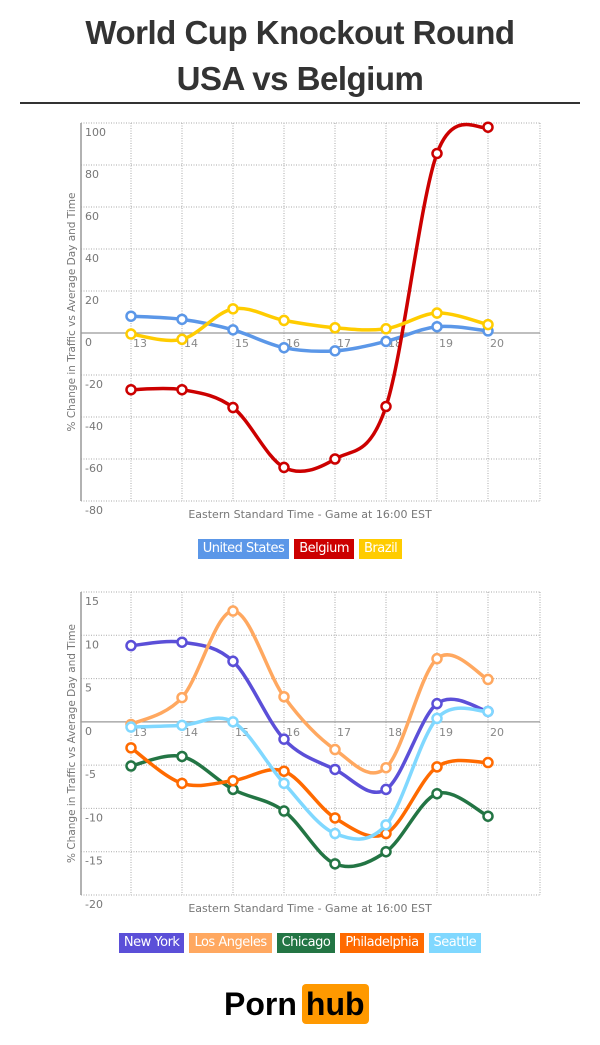 The width and height of the screenshot is (600, 1045). Describe the element at coordinates (382, 943) in the screenshot. I see `legend-item: Philadelphia` at that location.